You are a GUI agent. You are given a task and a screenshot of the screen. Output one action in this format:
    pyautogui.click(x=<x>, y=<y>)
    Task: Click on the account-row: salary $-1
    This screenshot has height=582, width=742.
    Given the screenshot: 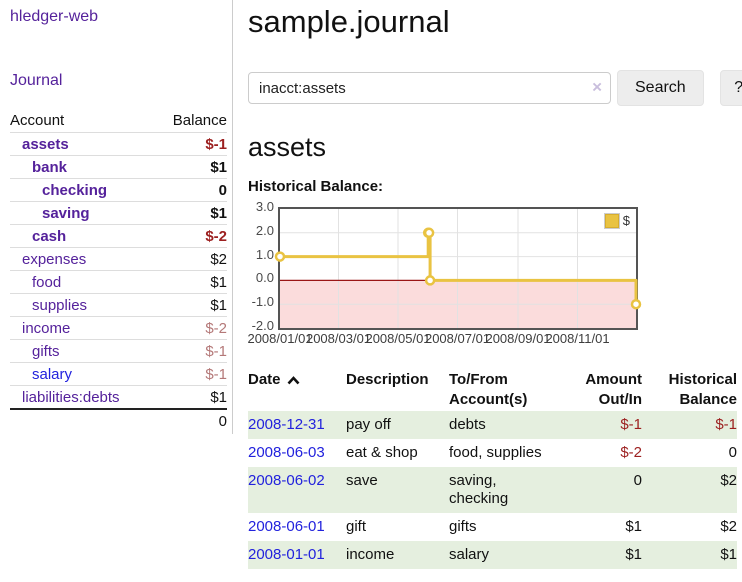 What is the action you would take?
    pyautogui.click(x=118, y=374)
    